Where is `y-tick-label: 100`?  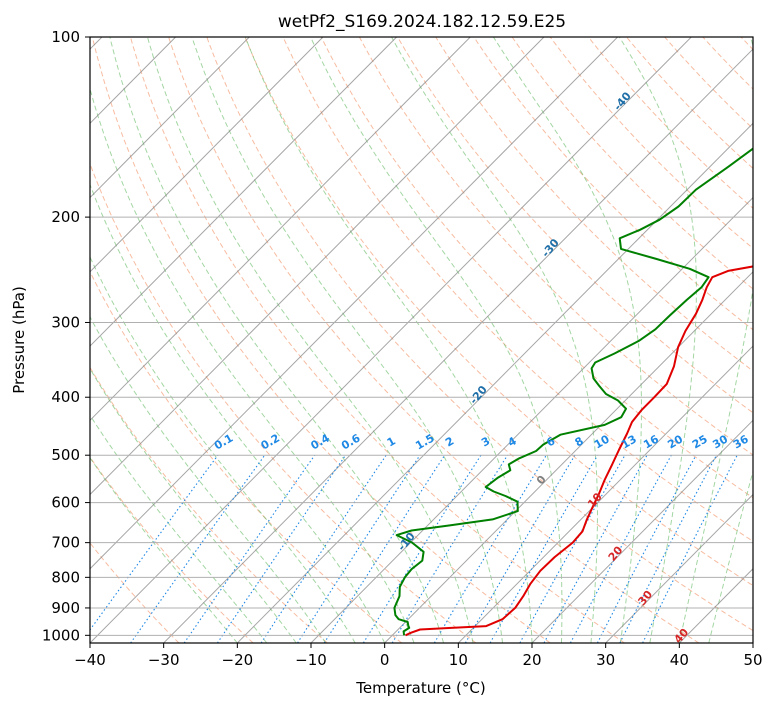 y-tick-label: 100 is located at coordinates (65, 37).